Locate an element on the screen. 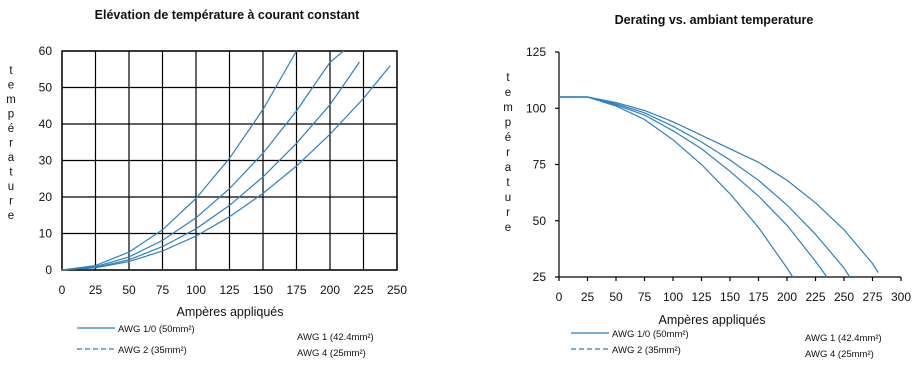 This screenshot has width=916, height=365. x-tick-label: 300 is located at coordinates (901, 297).